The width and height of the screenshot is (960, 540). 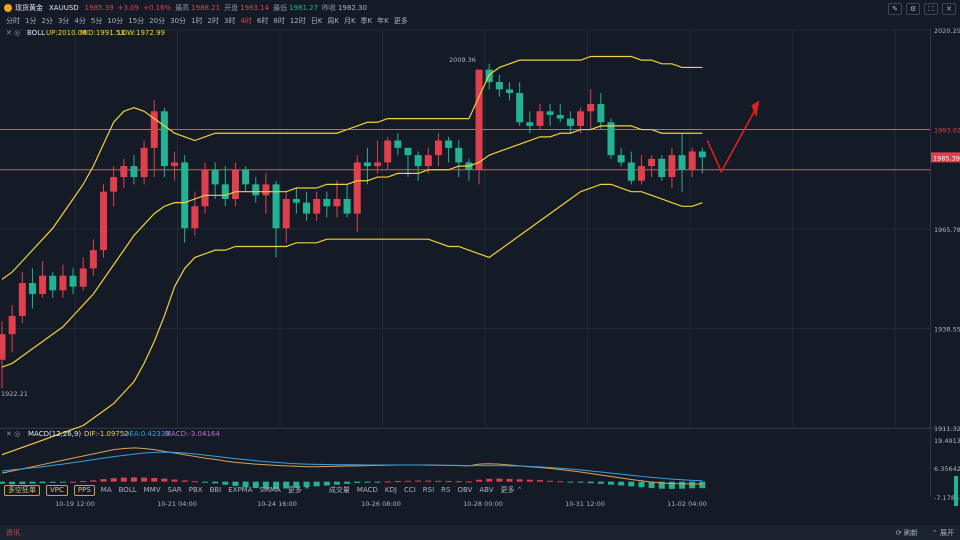 I want to click on indicator-item: BOLL, so click(x=127, y=490).